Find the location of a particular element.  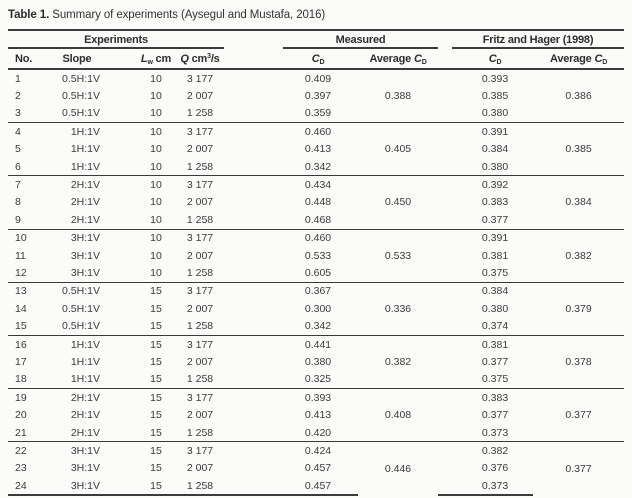

cell-avg-cd-measured: 0.405 is located at coordinates (398, 149).